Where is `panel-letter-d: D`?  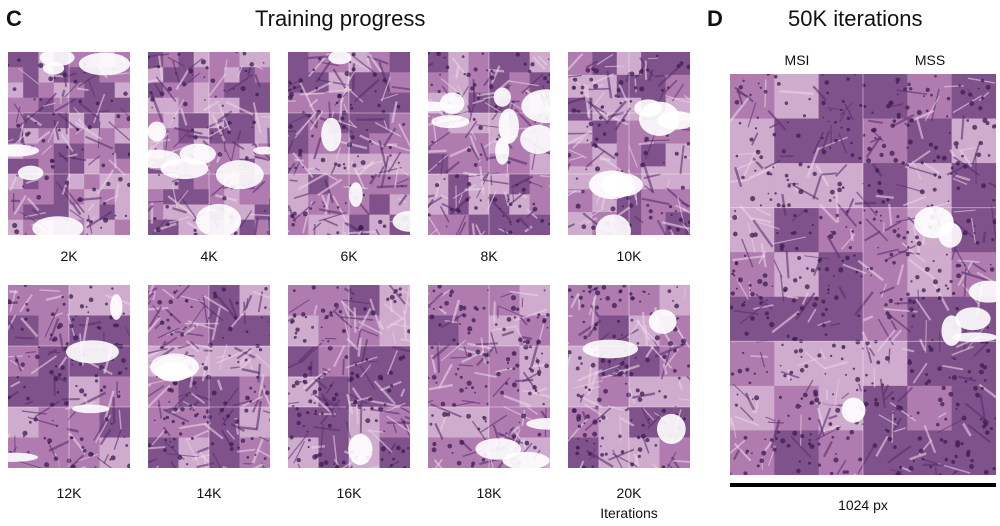 panel-letter-d: D is located at coordinates (715, 18).